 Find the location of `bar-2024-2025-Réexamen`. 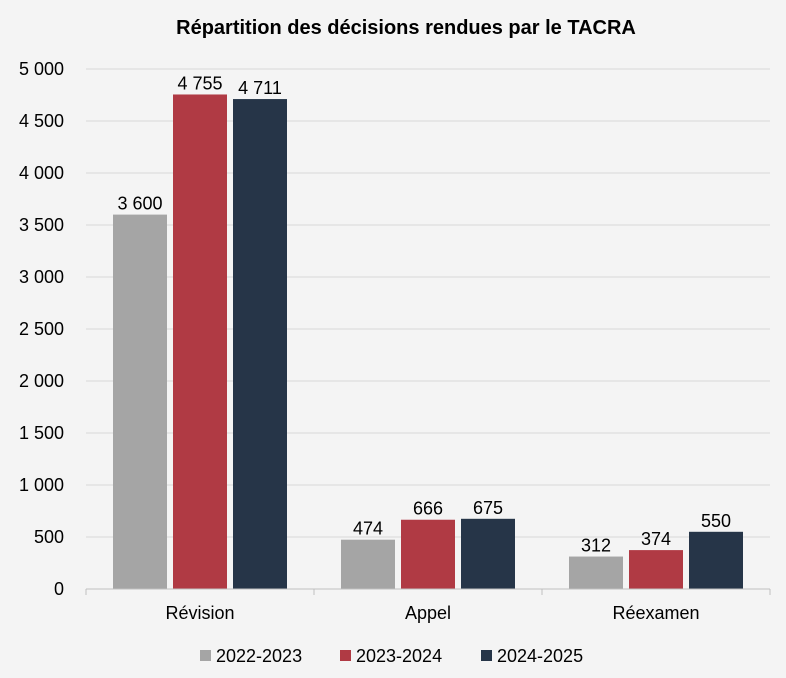

bar-2024-2025-Réexamen is located at coordinates (716, 560).